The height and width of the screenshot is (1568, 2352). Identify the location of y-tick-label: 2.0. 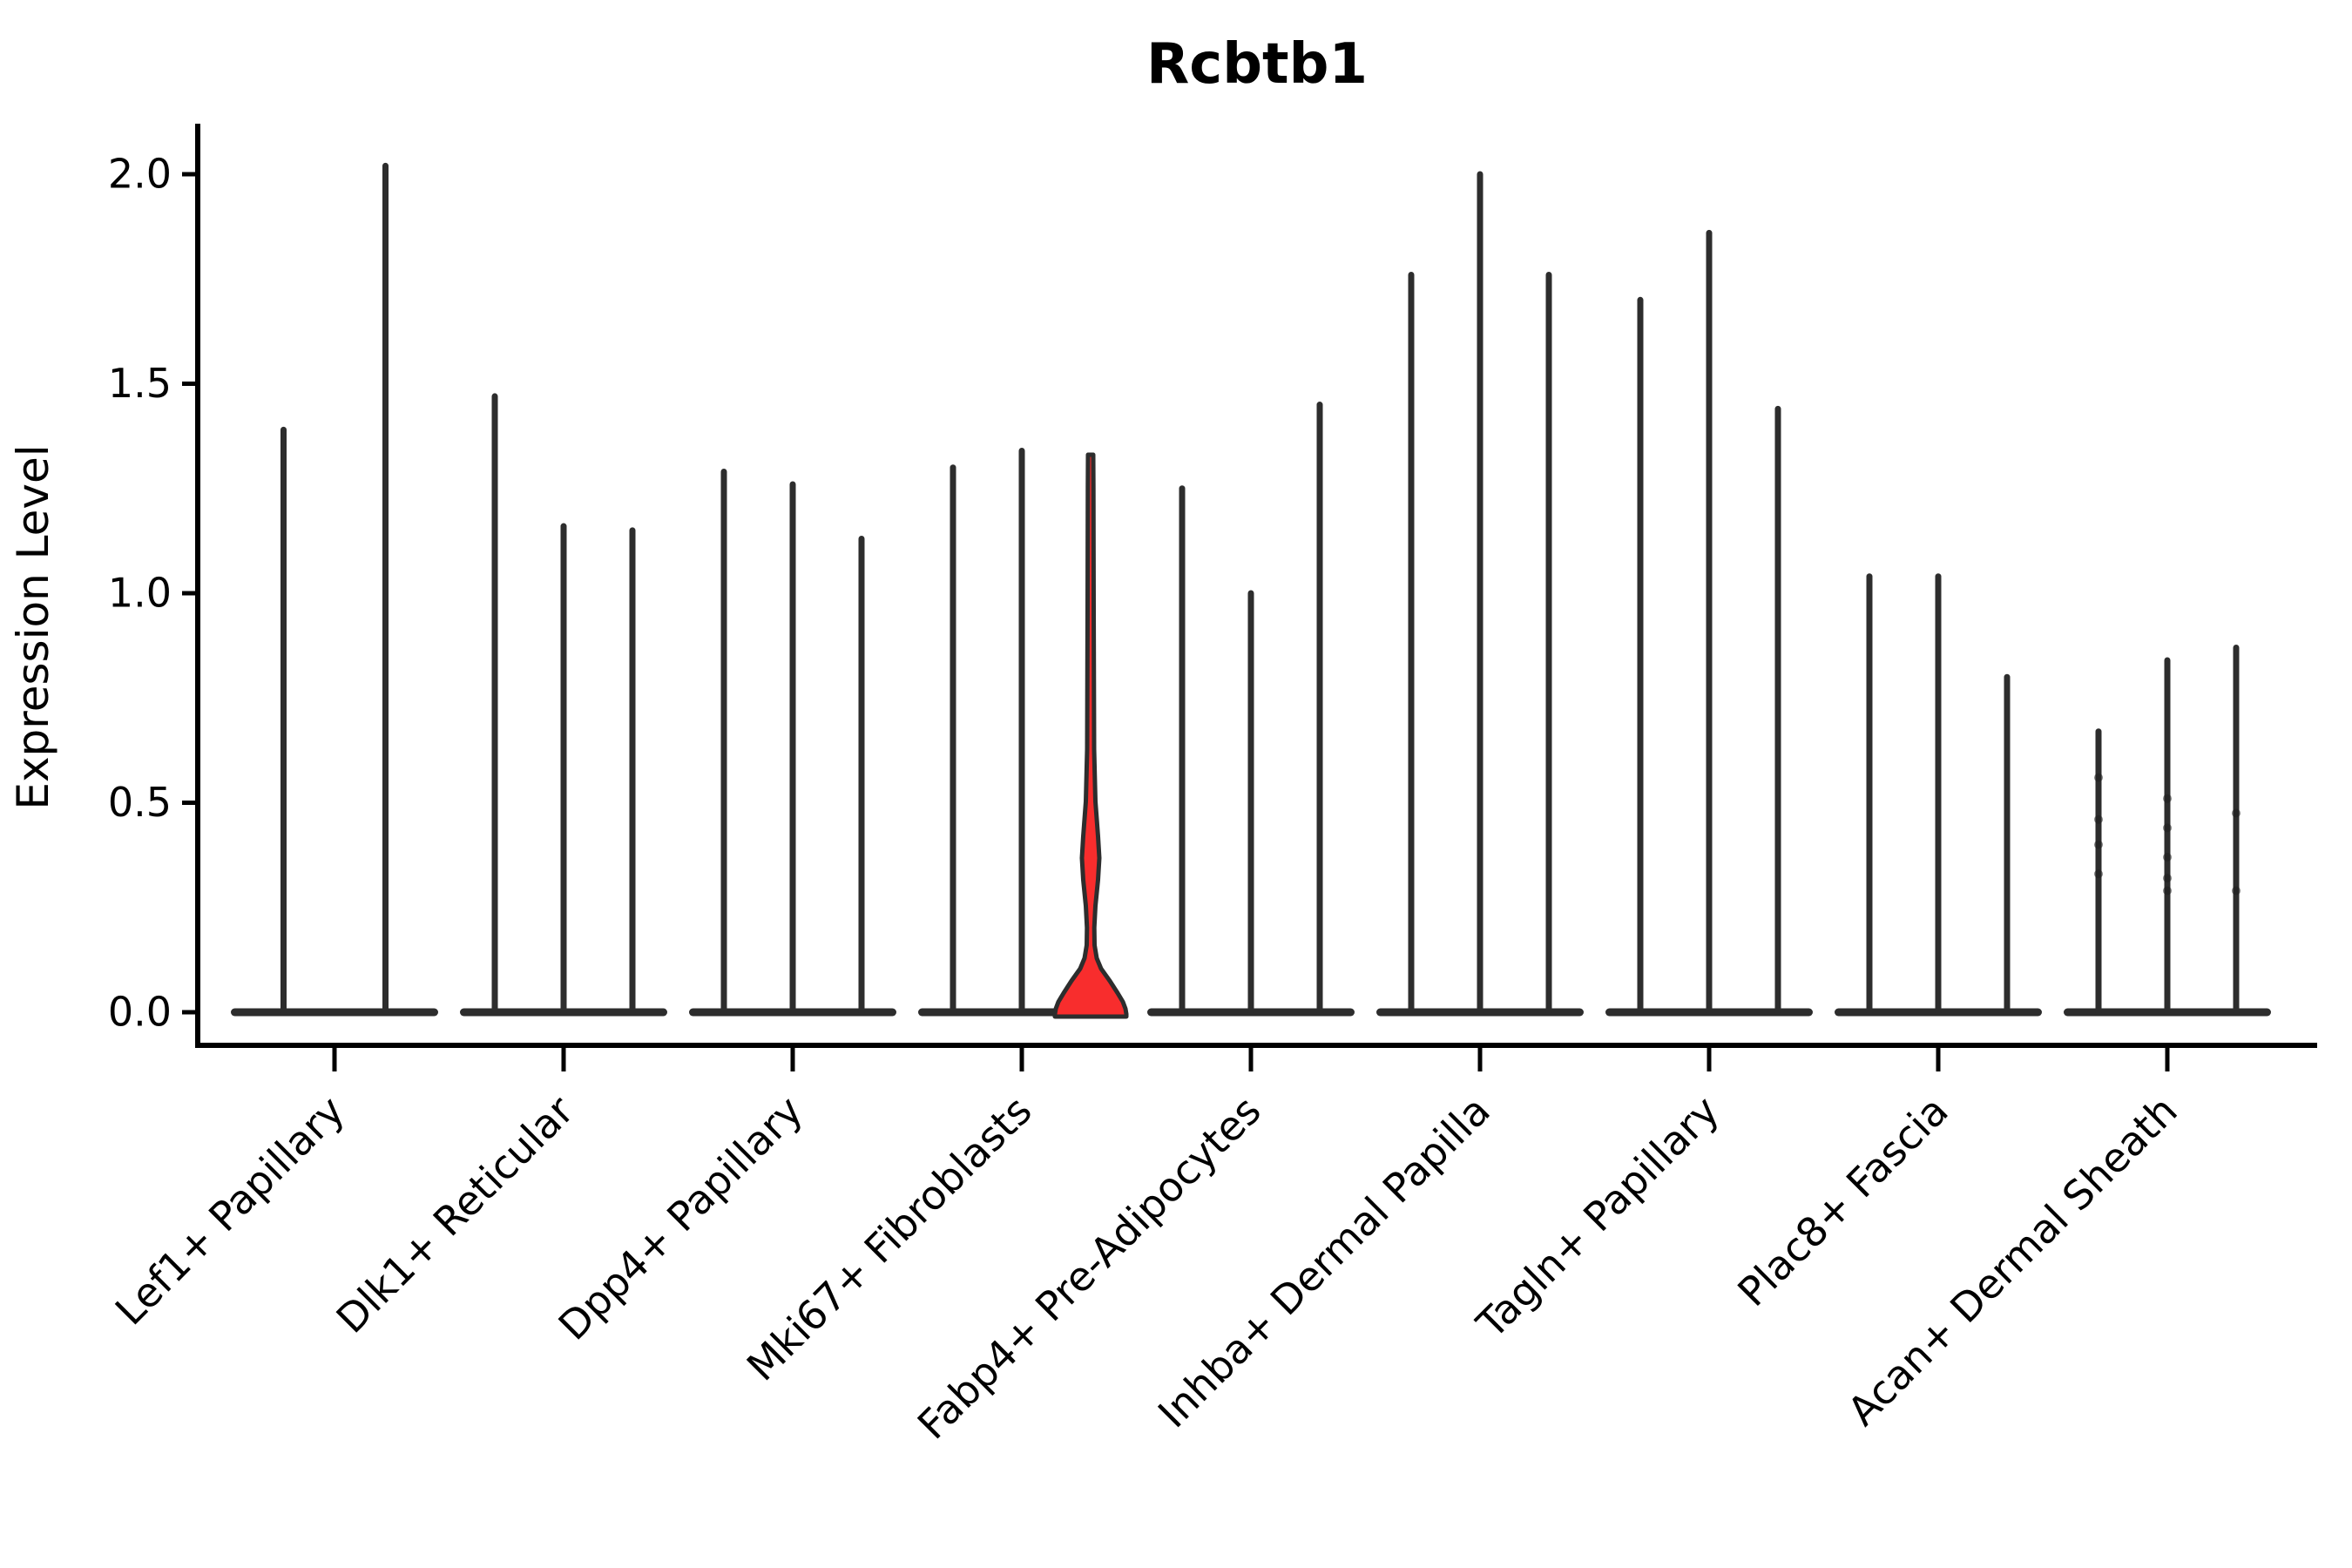
(140, 174).